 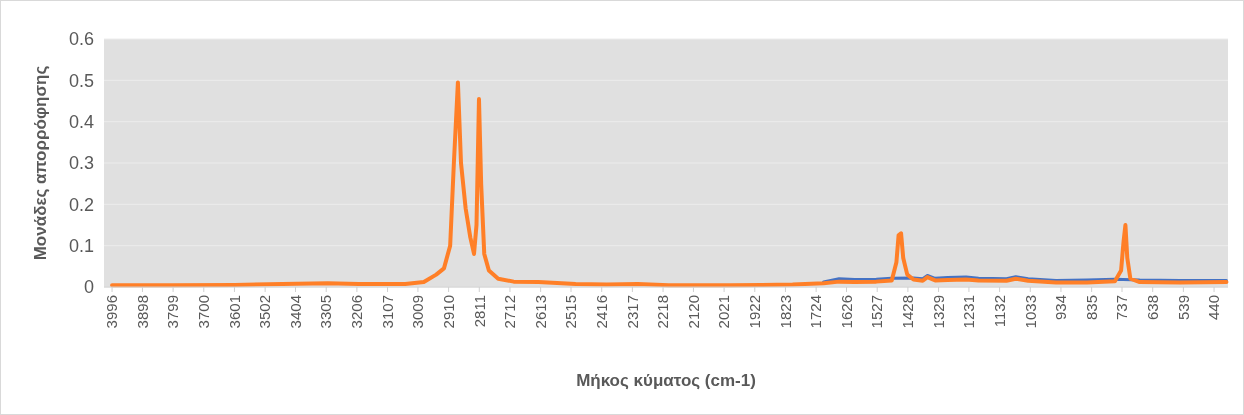 I want to click on x-tick-label: 1724, so click(x=816, y=312).